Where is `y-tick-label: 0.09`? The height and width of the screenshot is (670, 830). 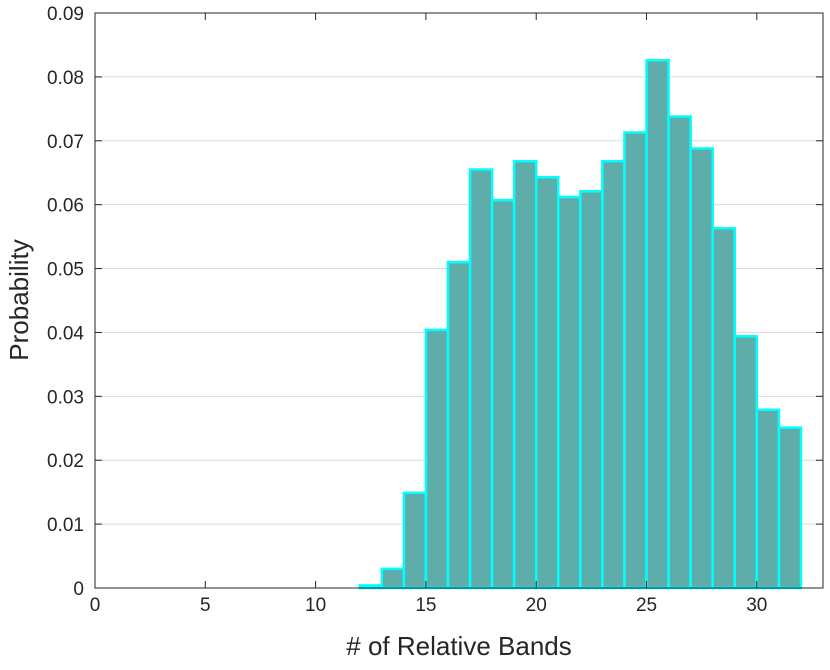
y-tick-label: 0.09 is located at coordinates (65, 14).